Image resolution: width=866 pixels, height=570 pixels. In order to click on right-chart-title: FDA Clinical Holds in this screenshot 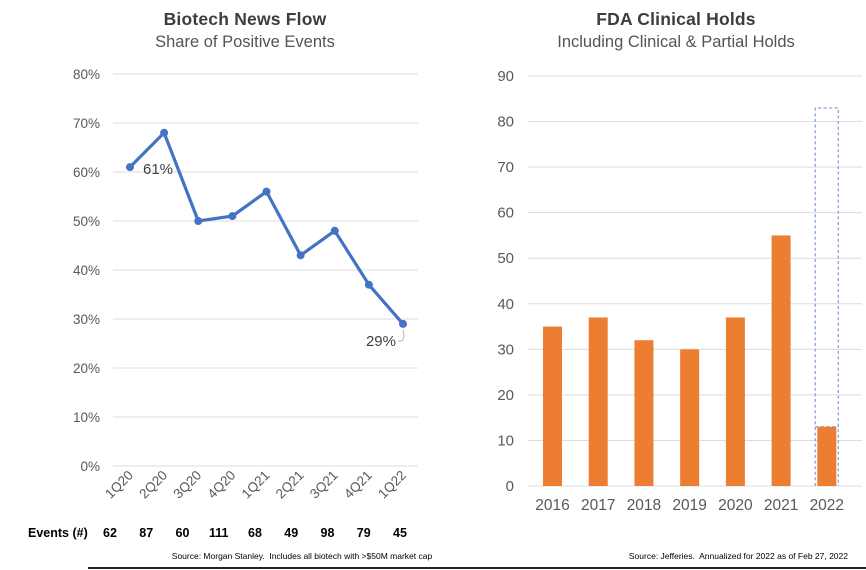, I will do `click(676, 19)`.